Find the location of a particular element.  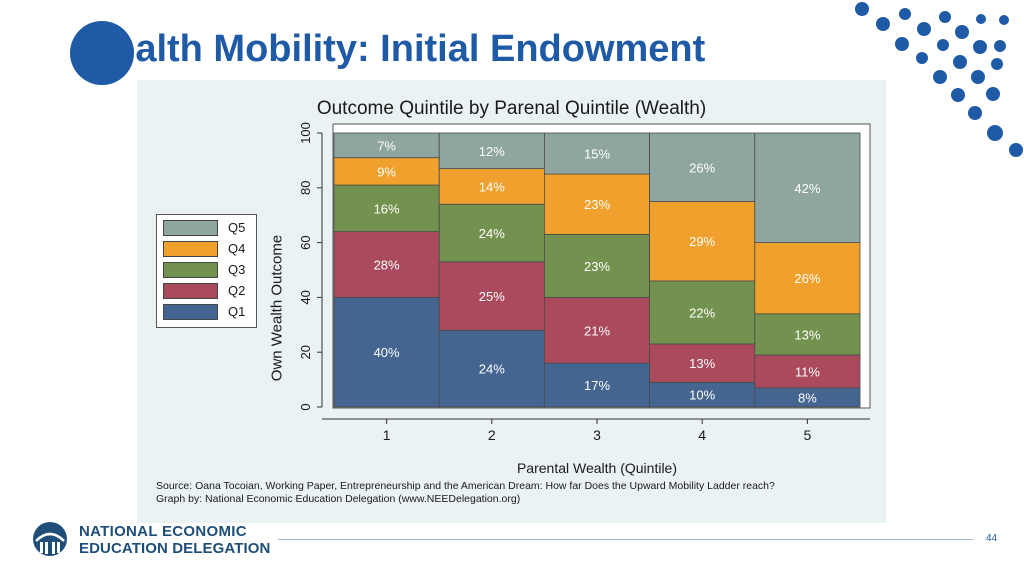

x-tick-label: 3 is located at coordinates (597, 435).